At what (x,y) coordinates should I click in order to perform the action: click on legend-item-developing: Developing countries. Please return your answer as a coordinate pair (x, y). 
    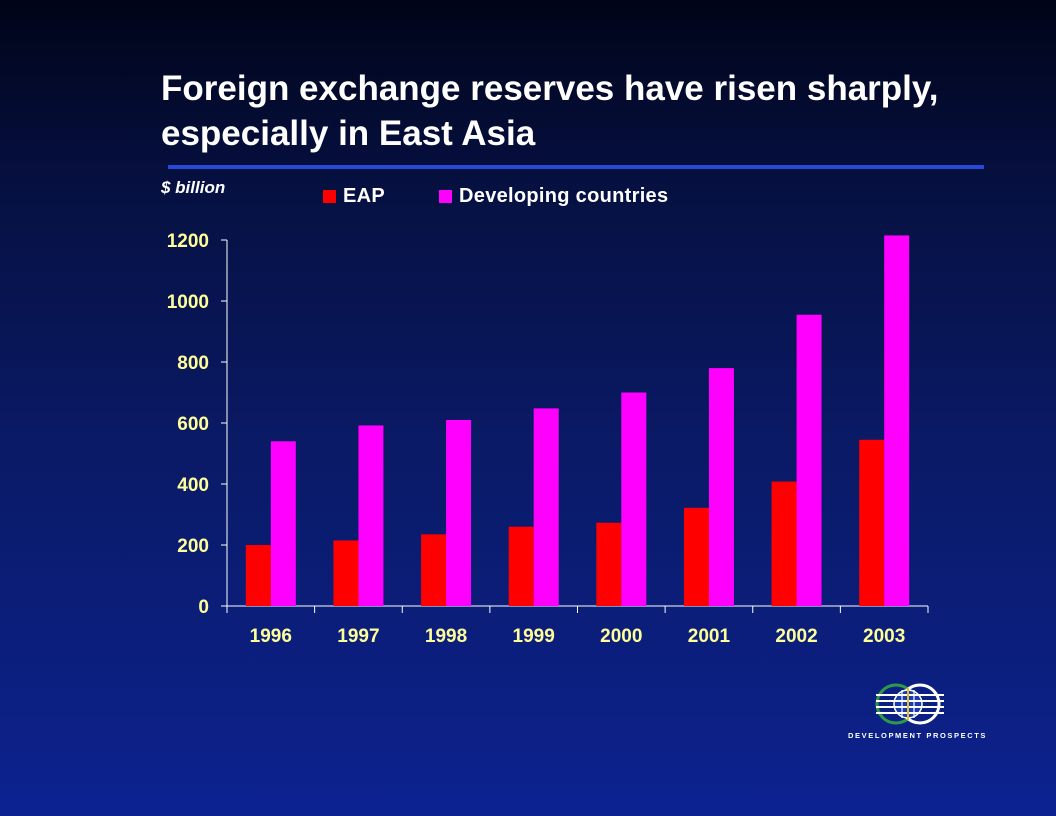
    Looking at the image, I should click on (553, 196).